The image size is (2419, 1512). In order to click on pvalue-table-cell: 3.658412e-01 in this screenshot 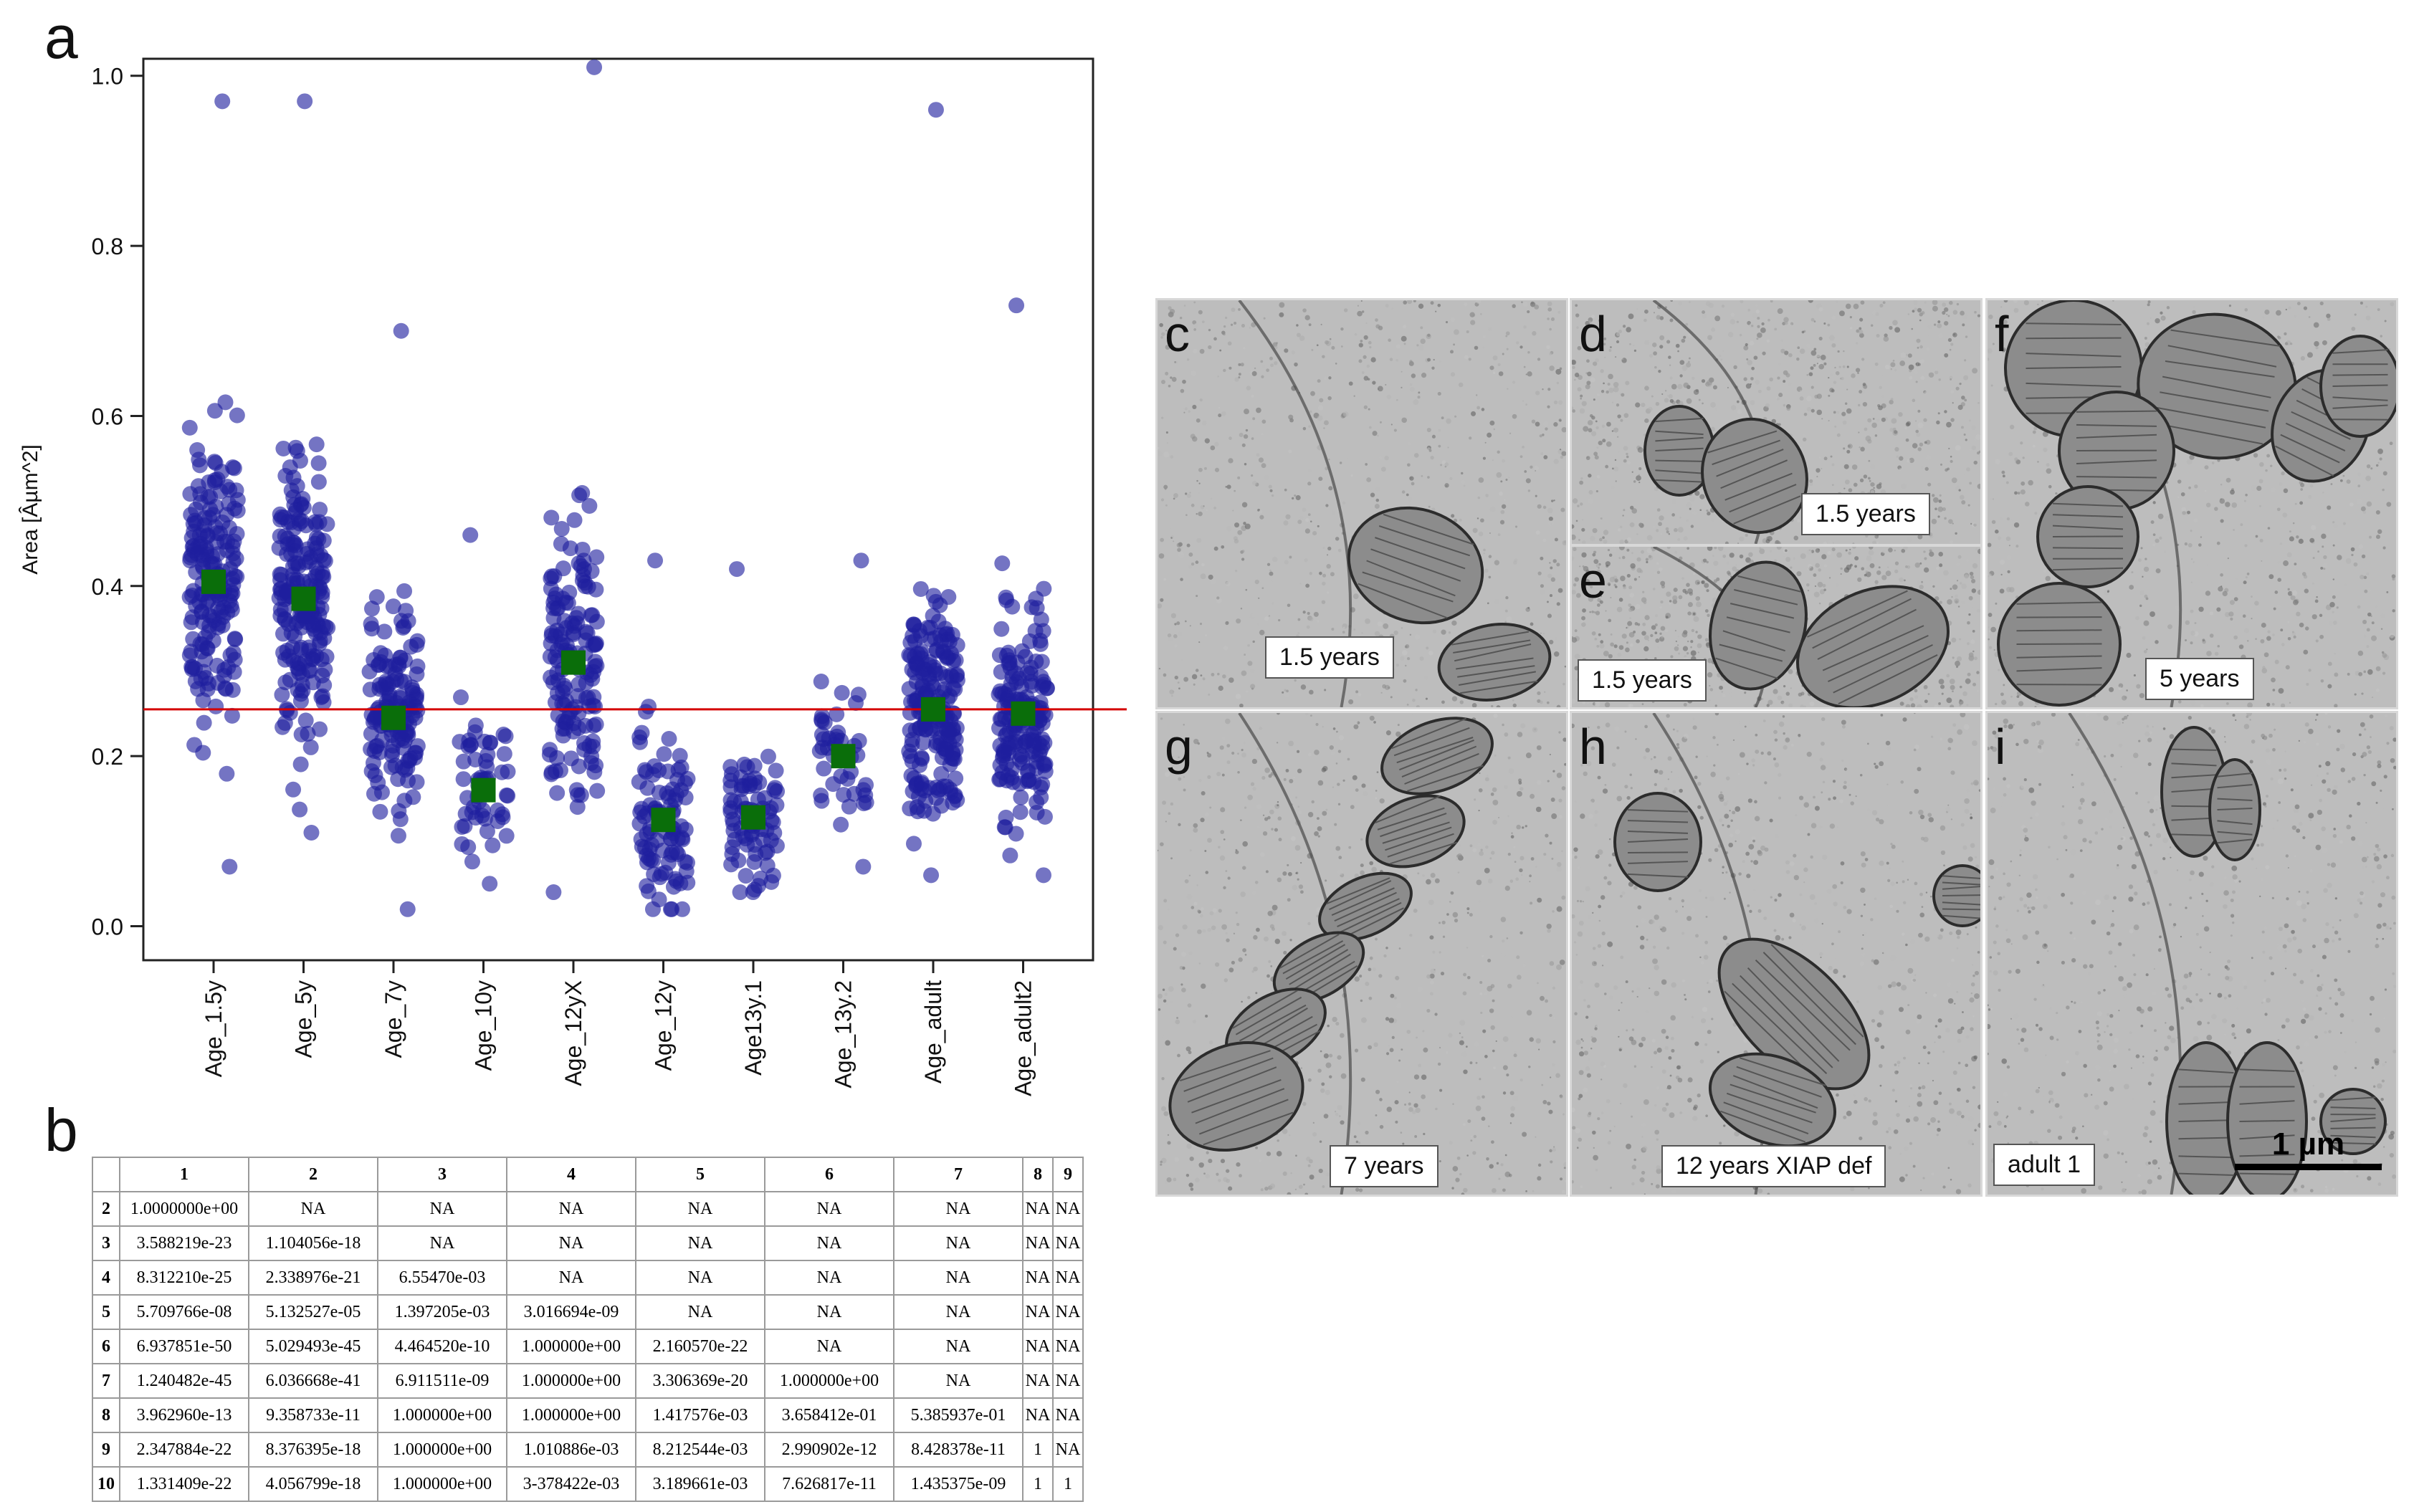, I will do `click(829, 1415)`.